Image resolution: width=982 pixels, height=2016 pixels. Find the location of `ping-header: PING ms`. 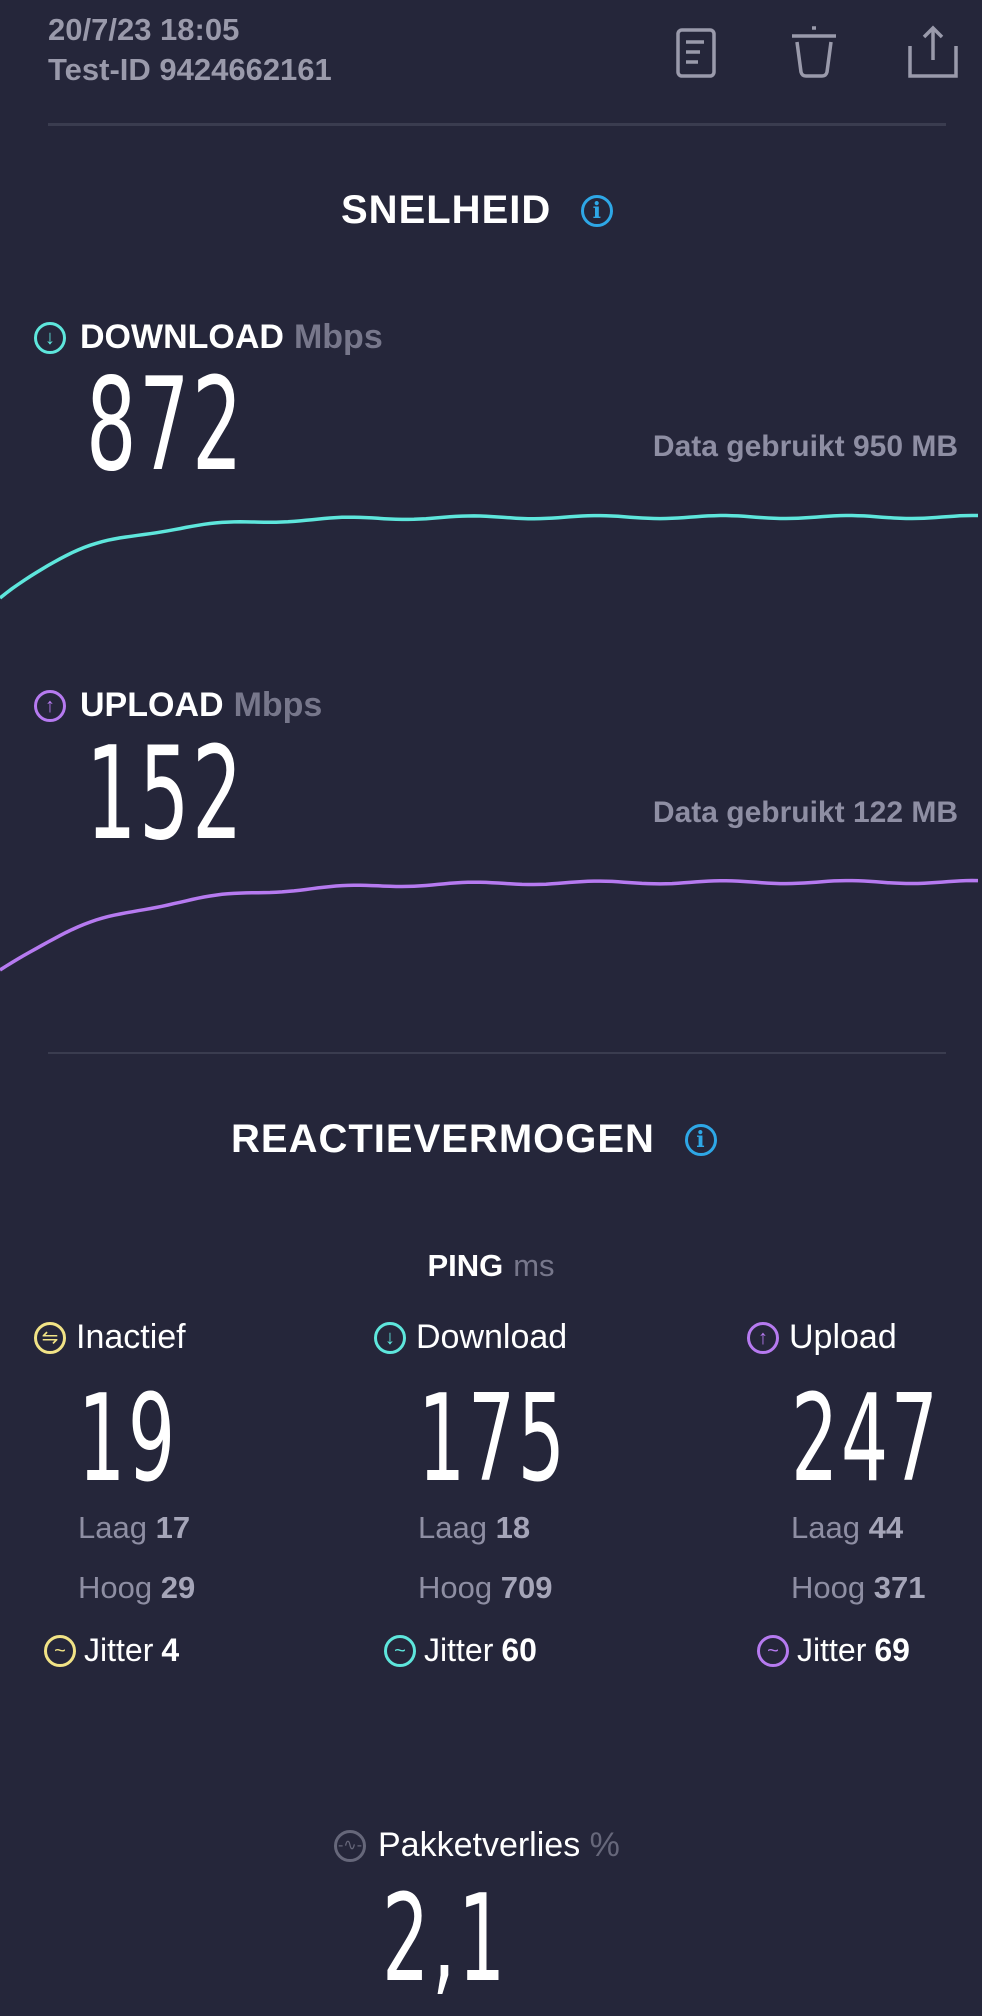

ping-header: PING ms is located at coordinates (491, 1266).